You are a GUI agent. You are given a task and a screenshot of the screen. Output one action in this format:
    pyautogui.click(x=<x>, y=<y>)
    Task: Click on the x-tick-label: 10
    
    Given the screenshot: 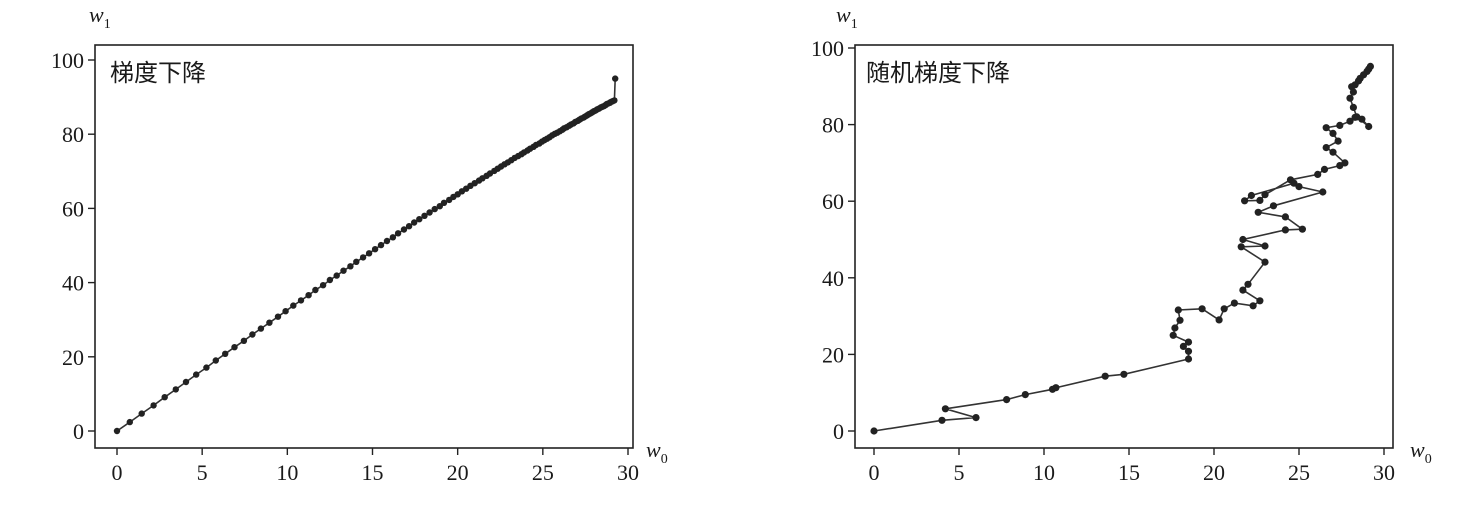 What is the action you would take?
    pyautogui.click(x=287, y=472)
    